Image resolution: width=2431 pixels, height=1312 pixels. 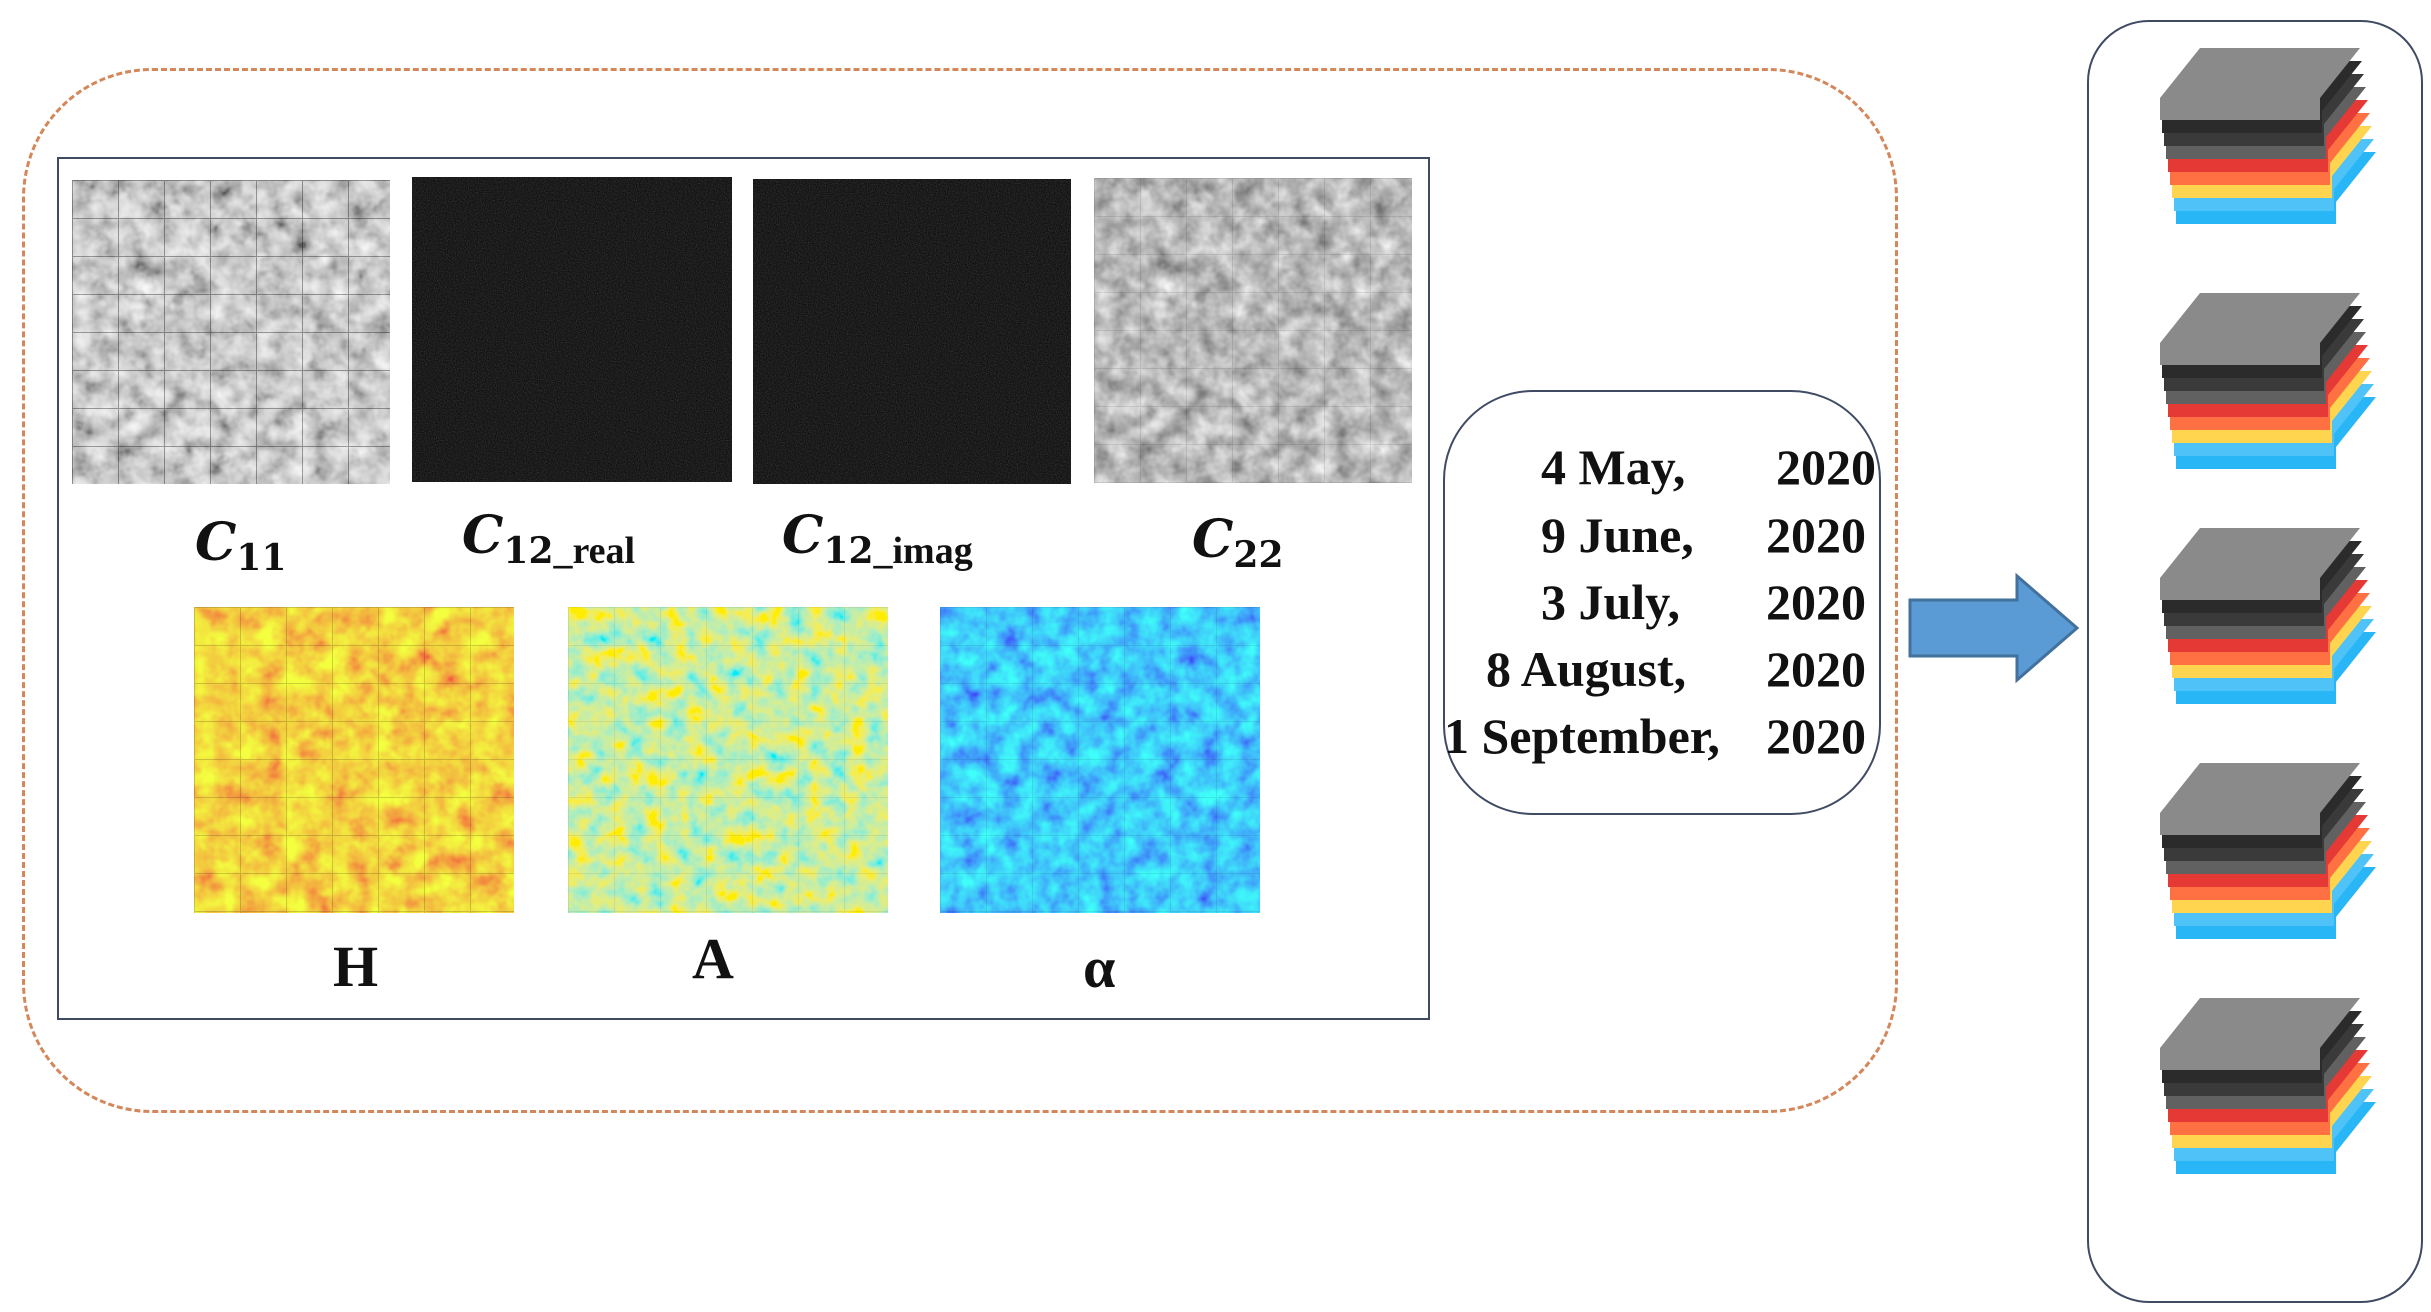 What do you see at coordinates (1617, 535) in the screenshot?
I see `date-row-2: 9 June,` at bounding box center [1617, 535].